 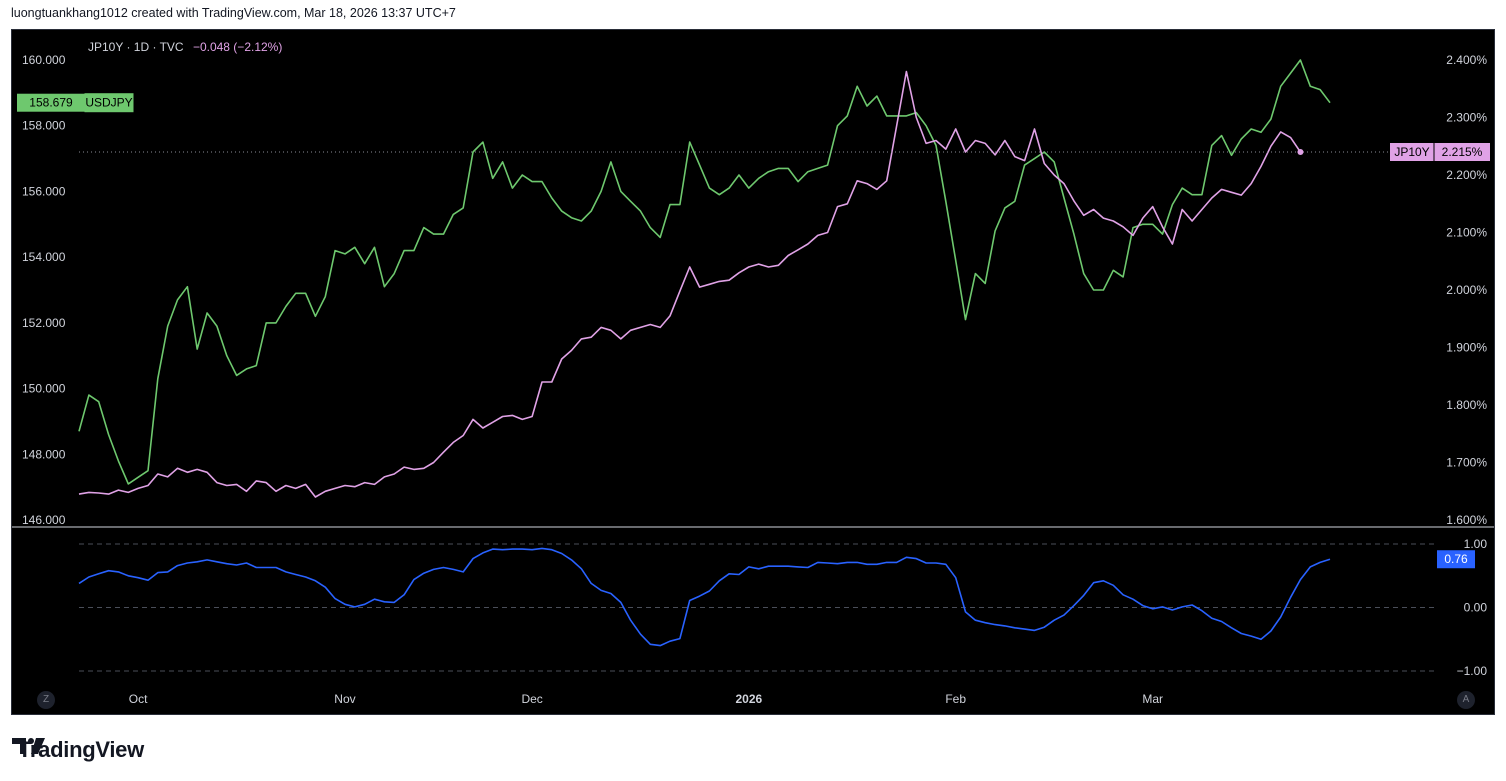 What do you see at coordinates (748, 699) in the screenshot?
I see `x-axis-tick-label: 2026` at bounding box center [748, 699].